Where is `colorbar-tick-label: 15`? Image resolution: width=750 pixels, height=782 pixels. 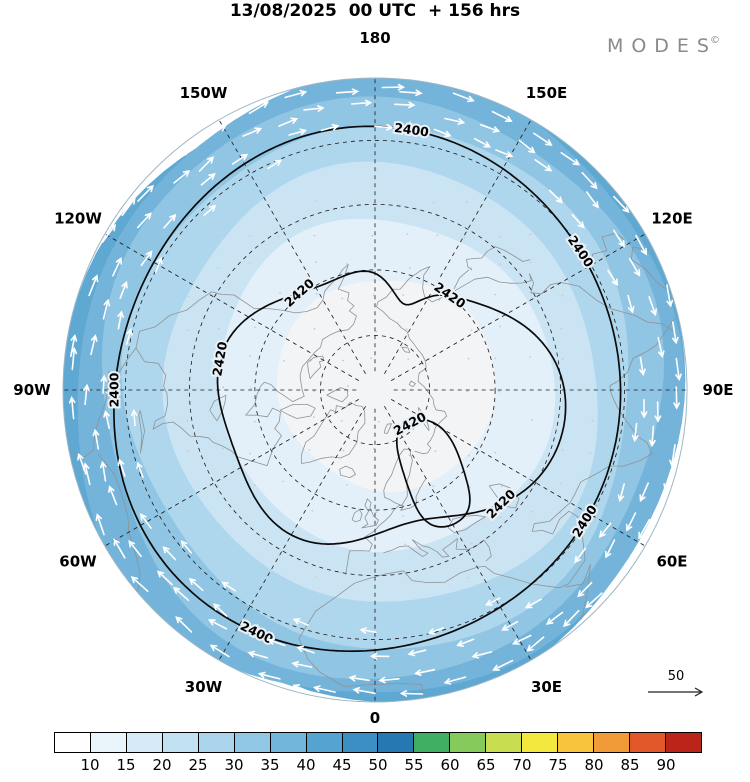 colorbar-tick-label: 15 is located at coordinates (126, 765).